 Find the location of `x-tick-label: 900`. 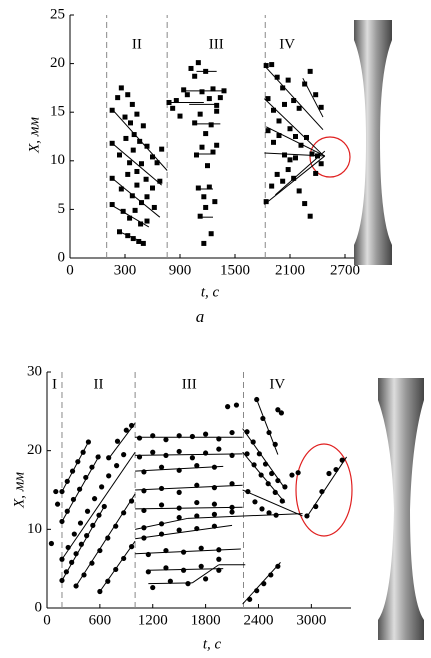

x-tick-label: 900 is located at coordinates (180, 270).